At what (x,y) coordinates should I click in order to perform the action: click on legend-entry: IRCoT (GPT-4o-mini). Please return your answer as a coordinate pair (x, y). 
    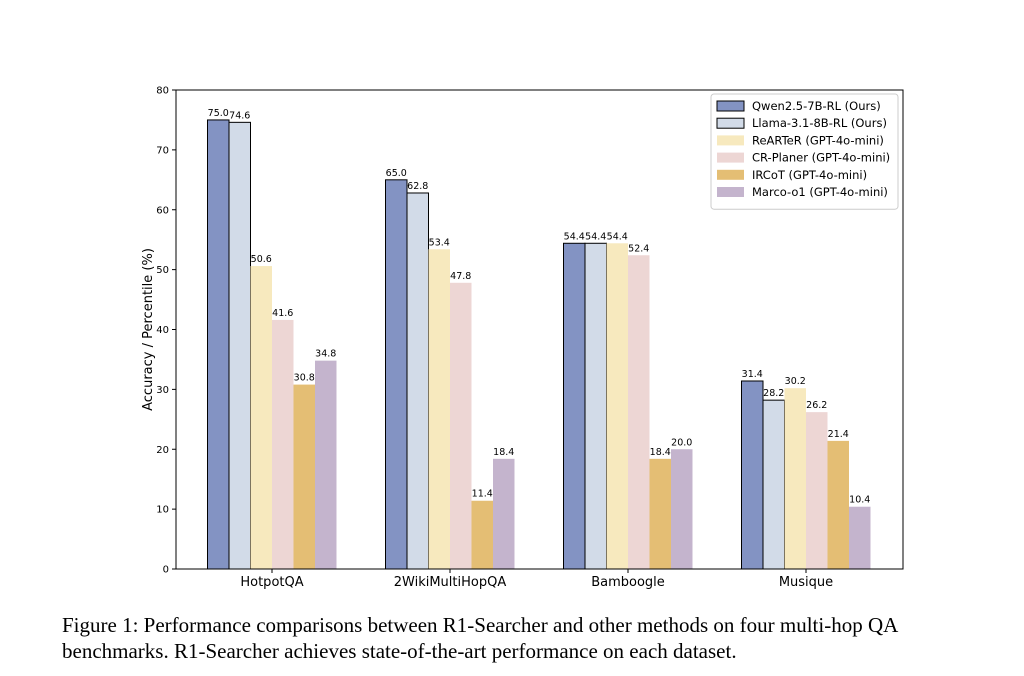
    Looking at the image, I should click on (809, 175).